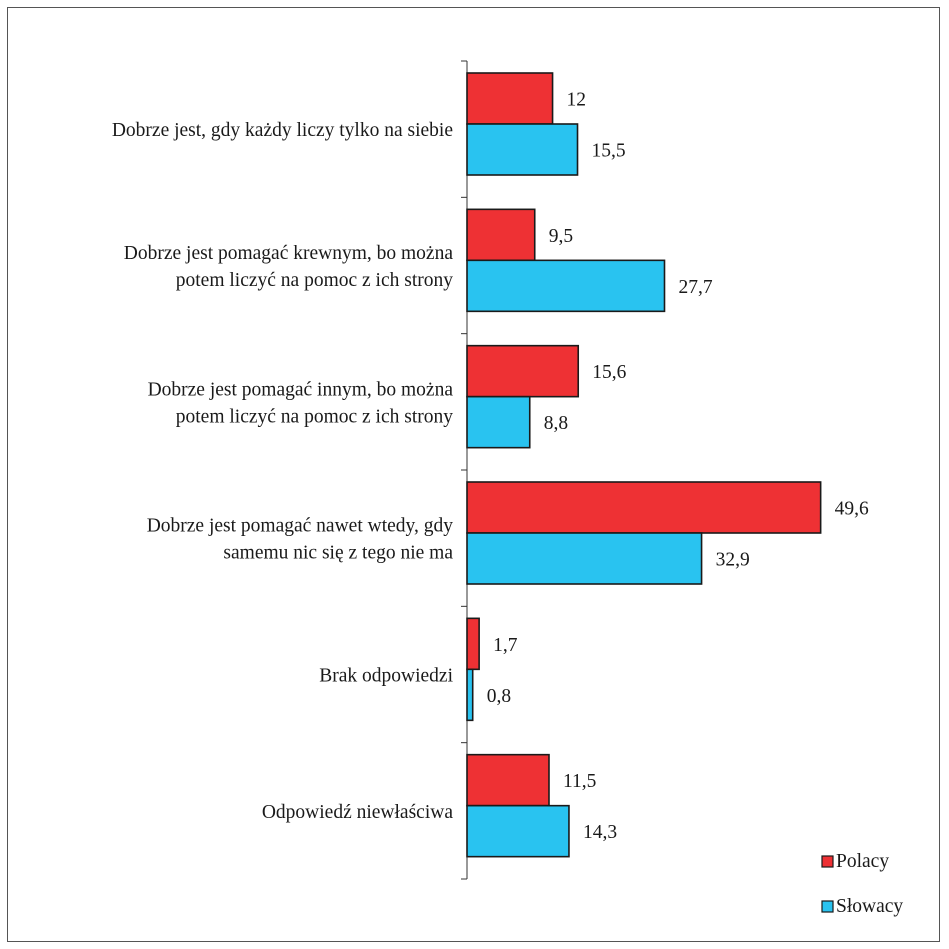 This screenshot has height=949, width=949. I want to click on data-label: 15,5, so click(609, 151).